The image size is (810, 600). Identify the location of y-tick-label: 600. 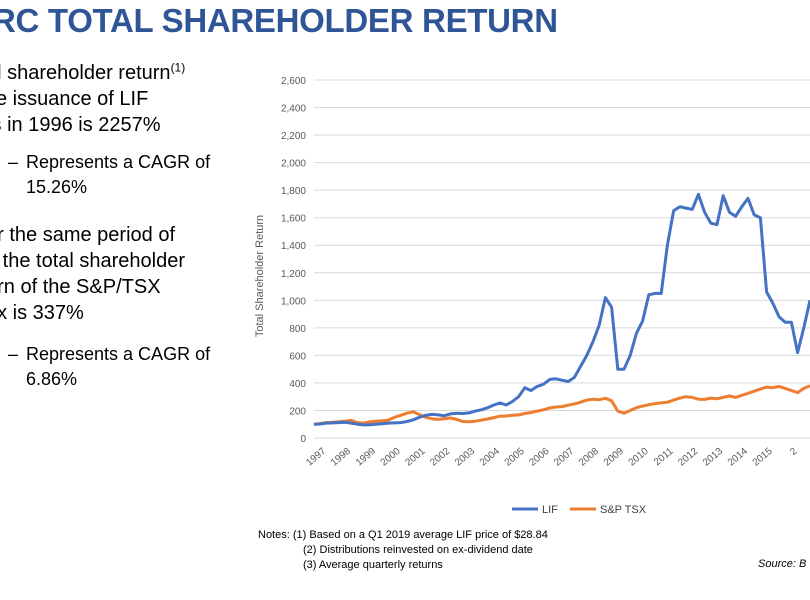
(297, 356).